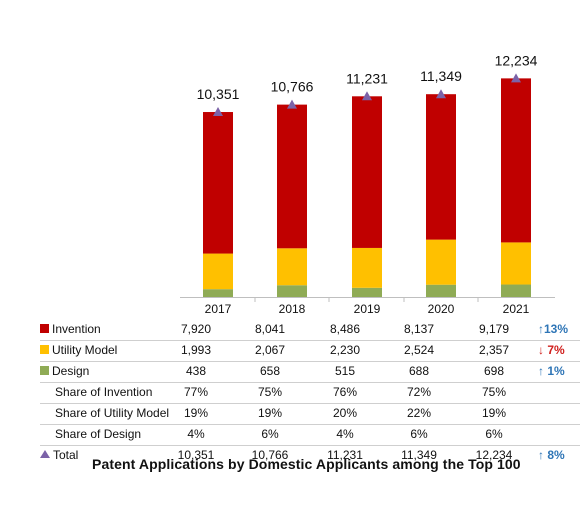 The height and width of the screenshot is (505, 580). I want to click on table-cell: 2,230, so click(345, 350).